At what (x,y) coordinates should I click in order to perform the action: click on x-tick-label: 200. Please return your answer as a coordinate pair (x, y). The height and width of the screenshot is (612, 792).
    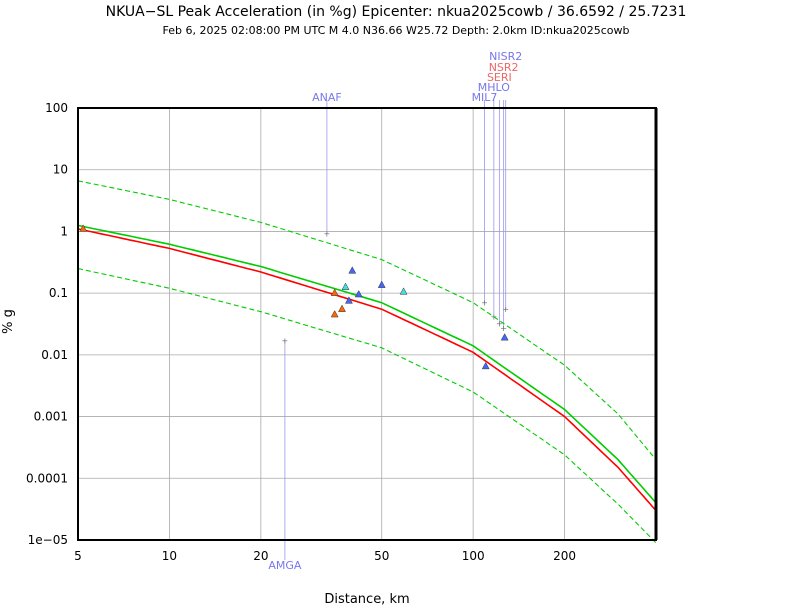
    Looking at the image, I should click on (564, 556).